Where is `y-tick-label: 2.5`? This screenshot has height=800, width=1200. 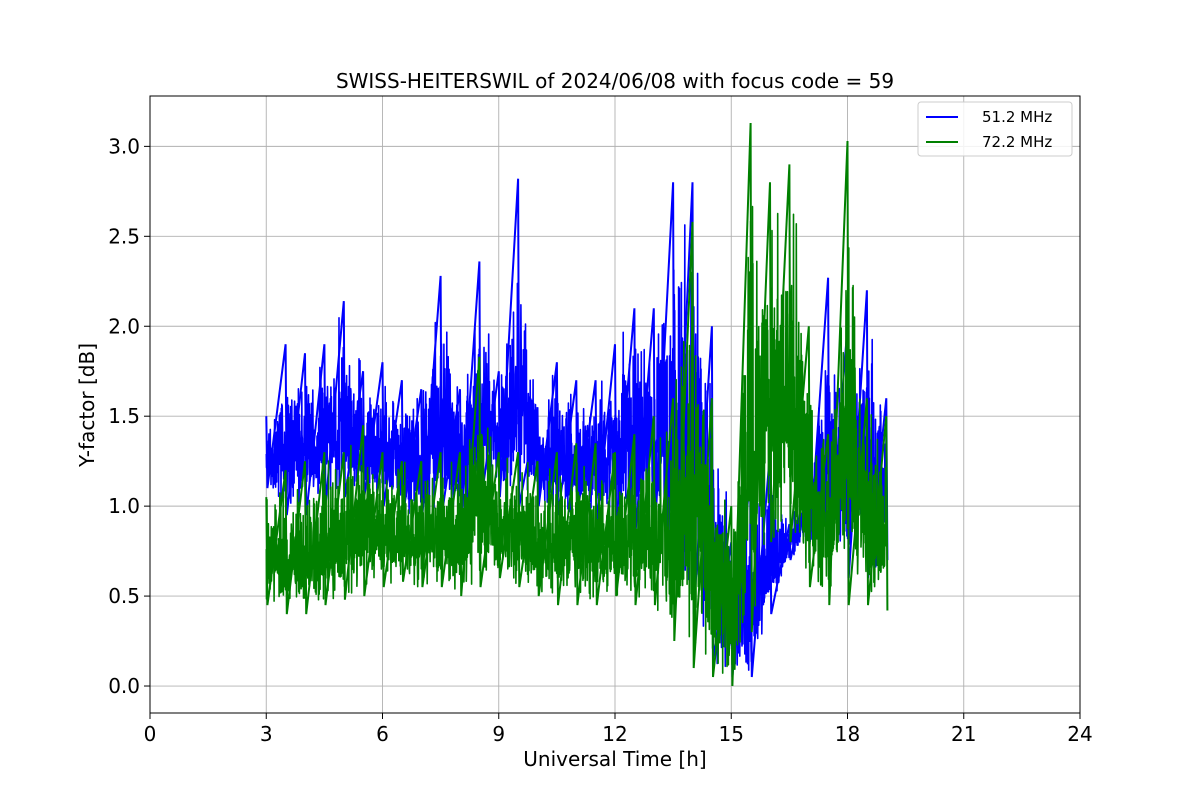
y-tick-label: 2.5 is located at coordinates (124, 236).